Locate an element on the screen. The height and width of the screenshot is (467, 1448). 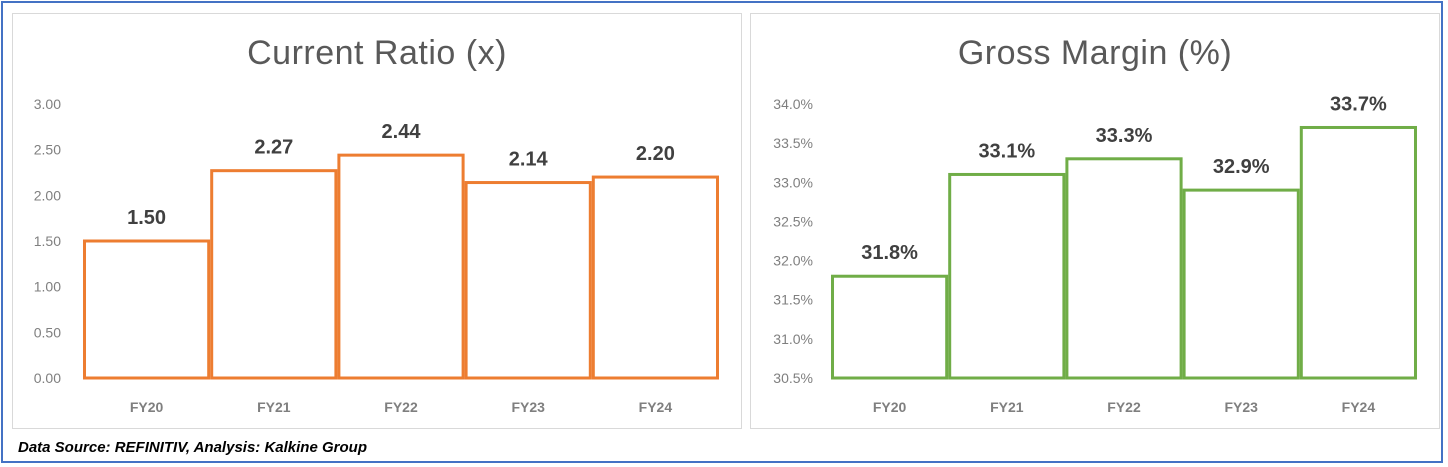
chart-title: Gross Margin (%) is located at coordinates (1095, 53).